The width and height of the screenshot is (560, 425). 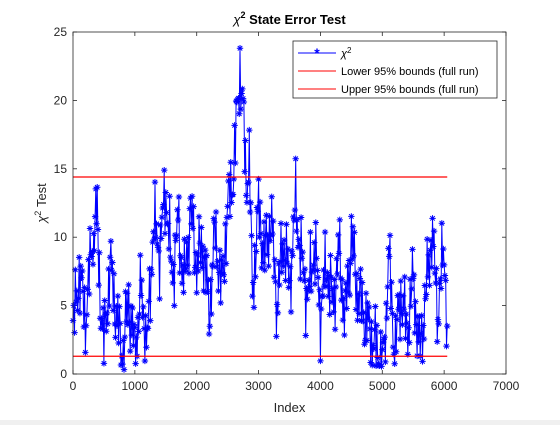 What do you see at coordinates (41, 203) in the screenshot?
I see `y-axis-label: χ2 Test` at bounding box center [41, 203].